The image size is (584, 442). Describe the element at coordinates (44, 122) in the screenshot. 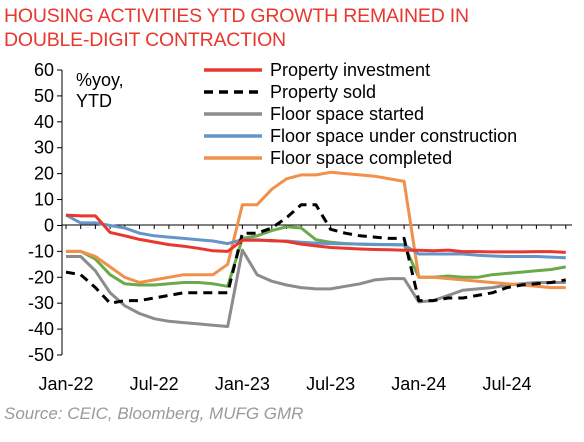

I see `y-tick-label: 40` at that location.